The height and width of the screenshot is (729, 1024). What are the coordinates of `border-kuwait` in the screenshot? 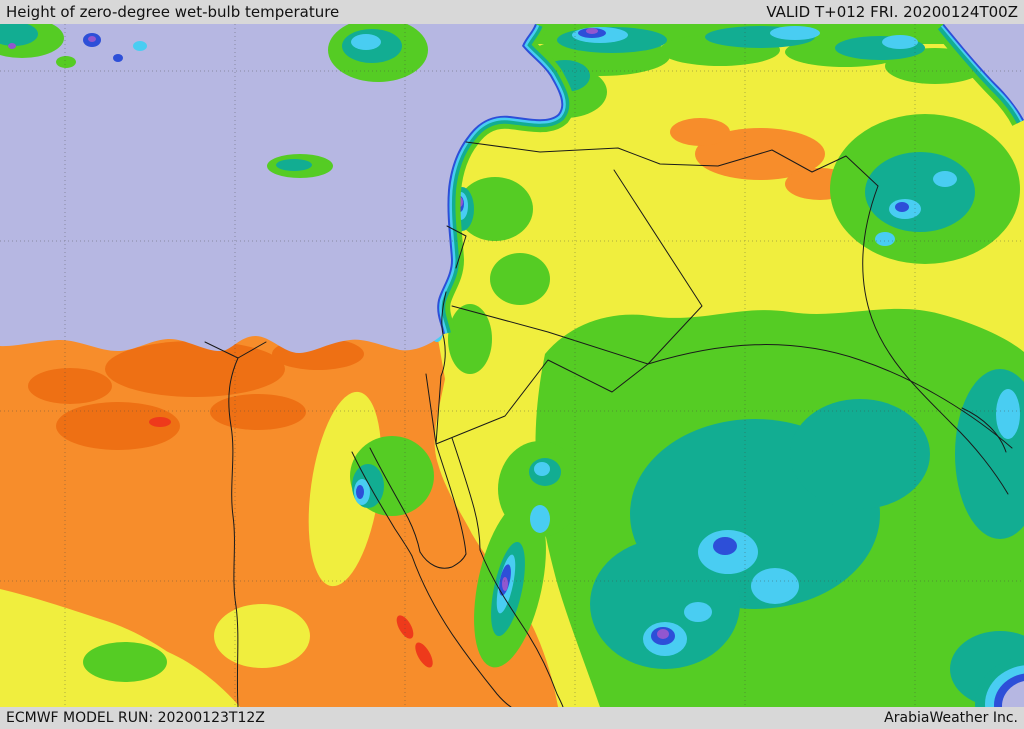 It's located at (984, 430).